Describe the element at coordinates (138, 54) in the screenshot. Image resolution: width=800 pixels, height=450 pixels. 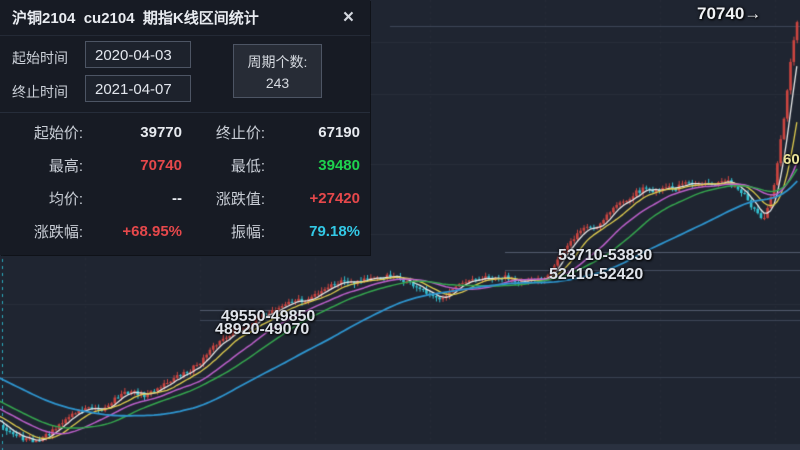
I see `start-time-input: 2020-04-03` at that location.